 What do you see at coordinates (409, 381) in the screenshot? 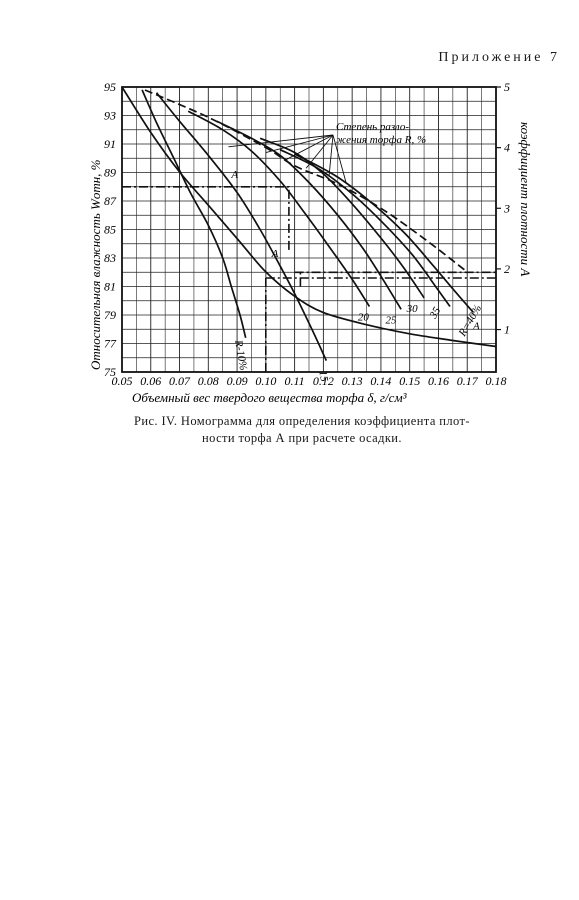
I see `x-tick-label: 0.15` at bounding box center [409, 381].